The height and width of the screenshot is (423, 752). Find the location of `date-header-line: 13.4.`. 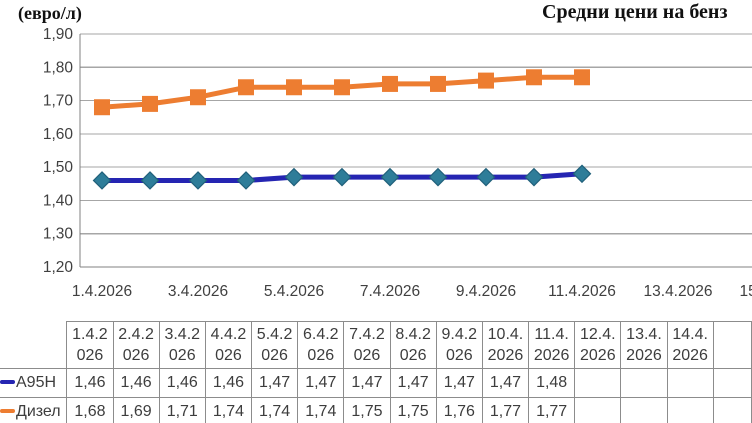

date-header-line: 13.4. is located at coordinates (644, 334).